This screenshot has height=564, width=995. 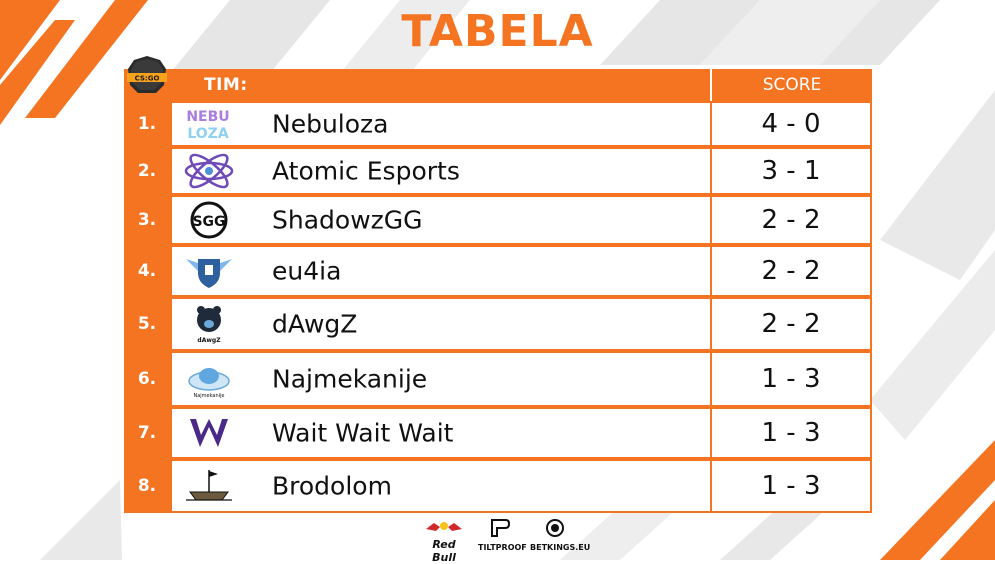 I want to click on rank: 8., so click(x=147, y=486).